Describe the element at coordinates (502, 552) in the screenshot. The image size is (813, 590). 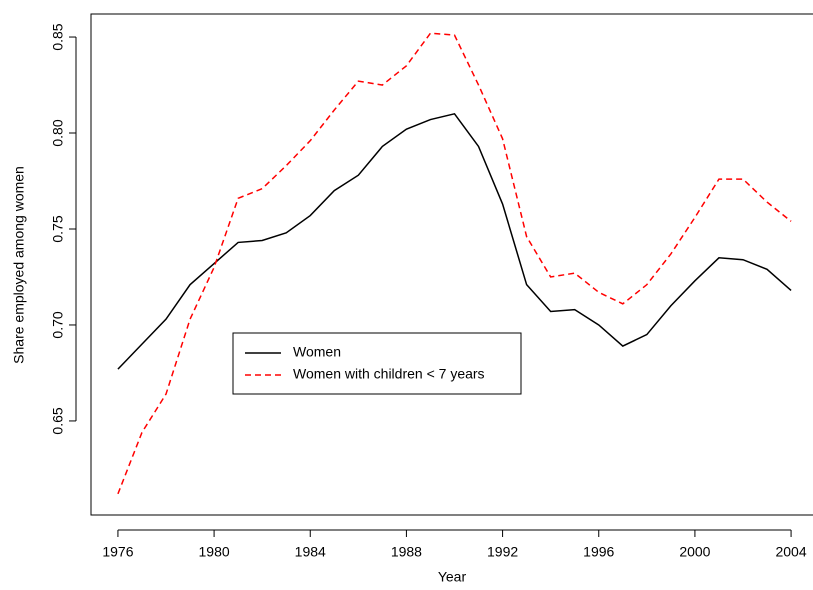
I see `x-tick-label: 1992` at that location.